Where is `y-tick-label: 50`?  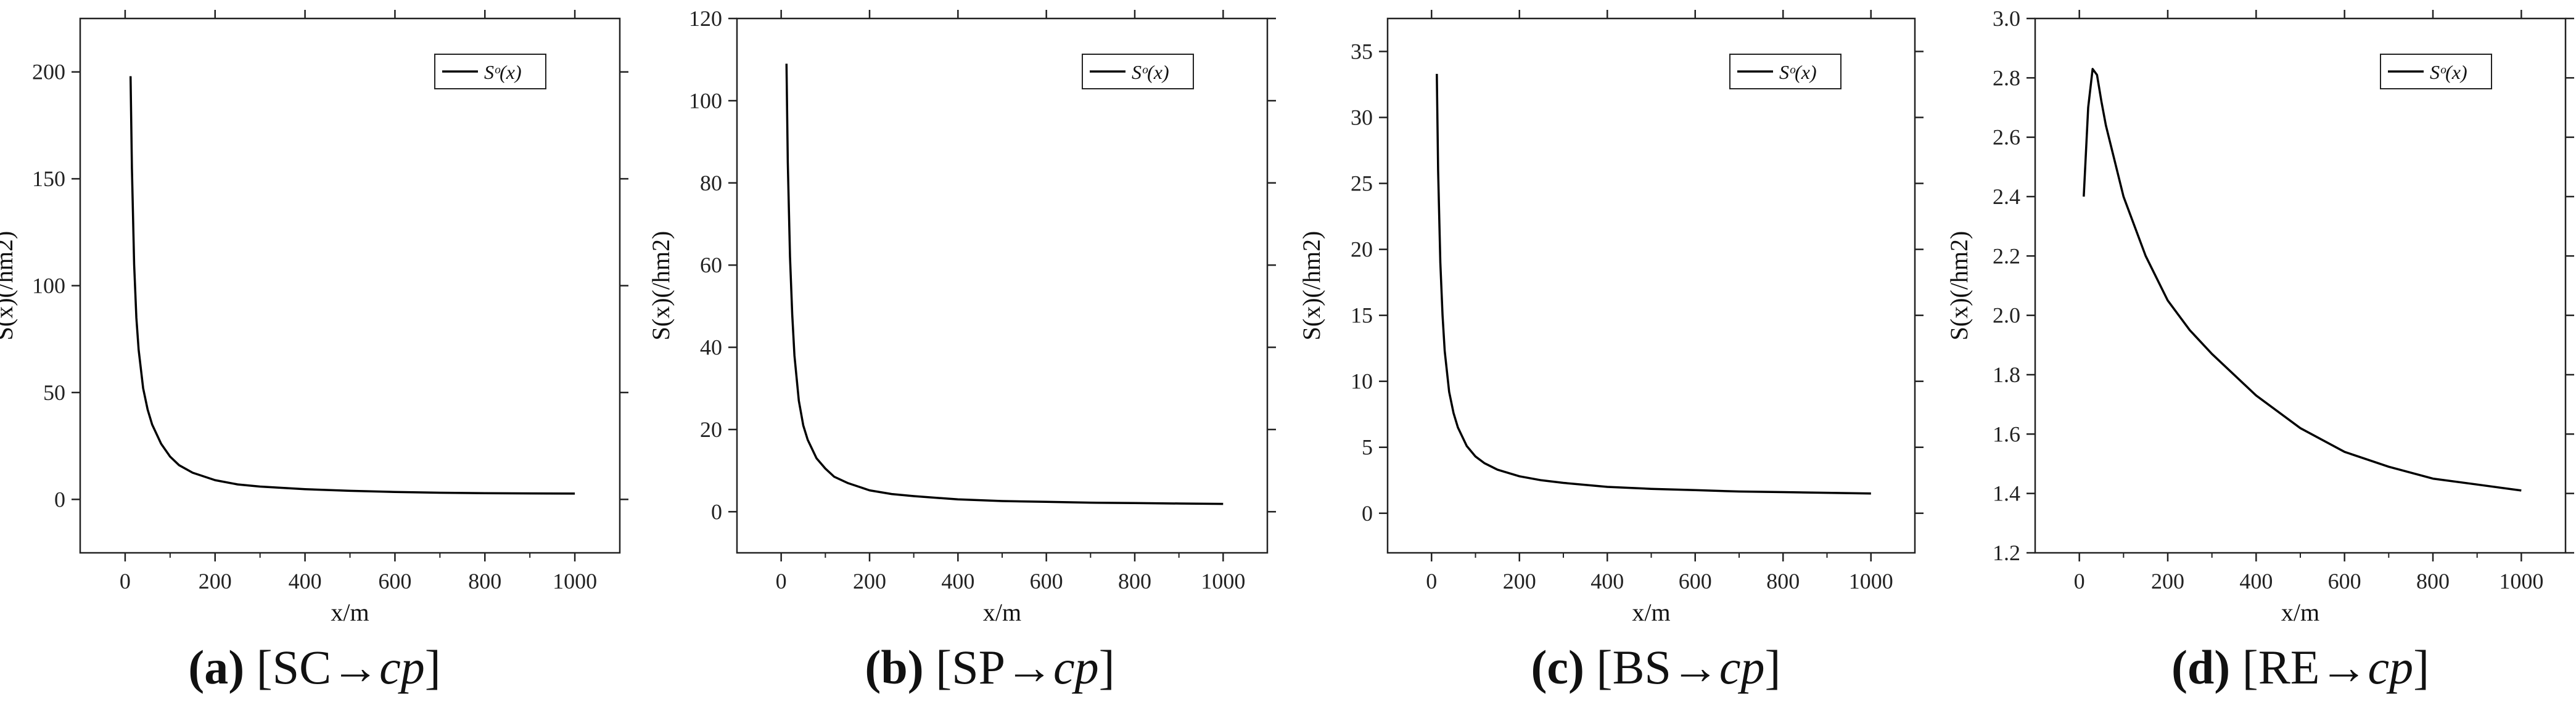
y-tick-label: 50 is located at coordinates (54, 392).